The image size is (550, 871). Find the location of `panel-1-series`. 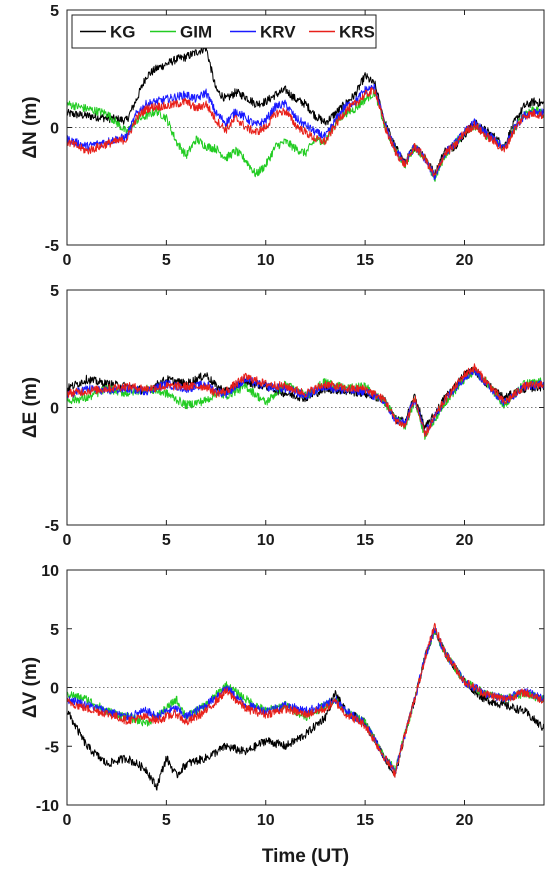

panel-1-series is located at coordinates (305, 113).